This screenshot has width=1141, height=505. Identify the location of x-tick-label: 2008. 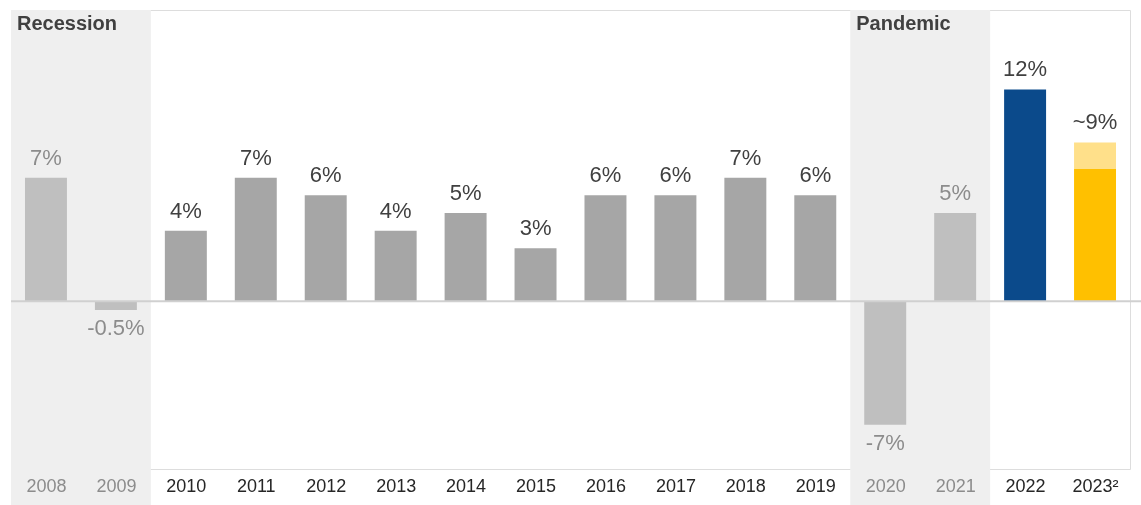
(46, 485).